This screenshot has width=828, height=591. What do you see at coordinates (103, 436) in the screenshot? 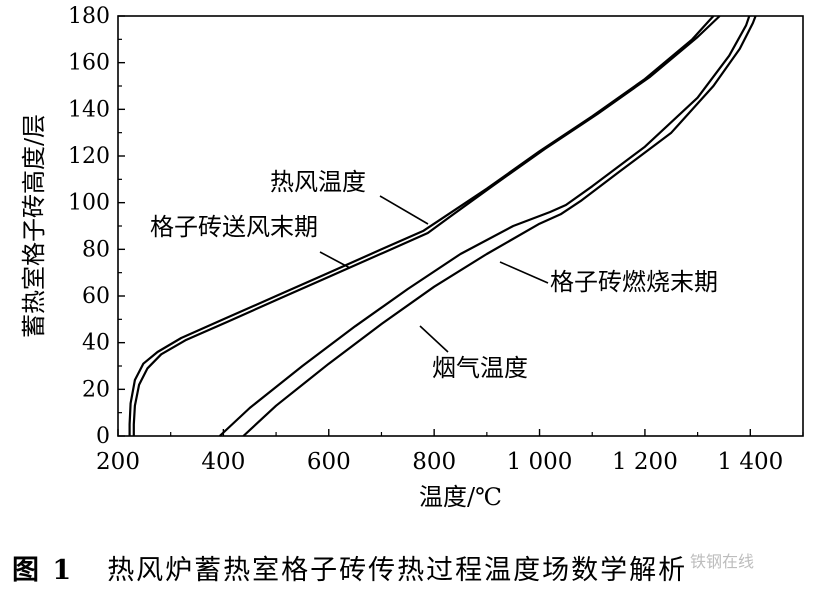
I see `y-tick-label: 0` at bounding box center [103, 436].